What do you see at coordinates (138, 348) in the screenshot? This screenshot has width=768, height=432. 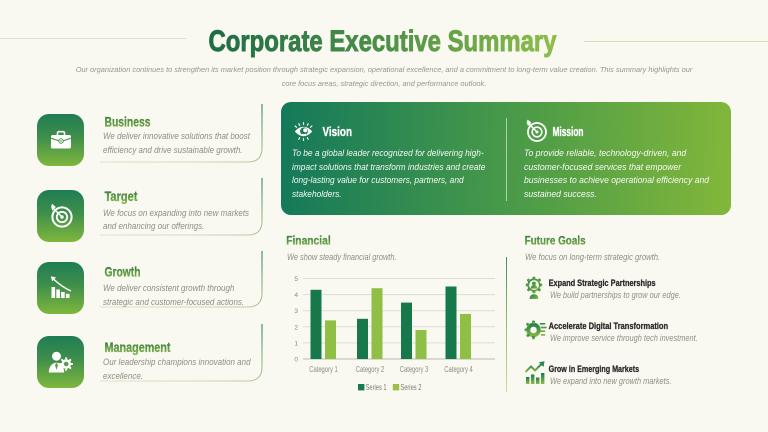 I see `svg-text: Management` at bounding box center [138, 348].